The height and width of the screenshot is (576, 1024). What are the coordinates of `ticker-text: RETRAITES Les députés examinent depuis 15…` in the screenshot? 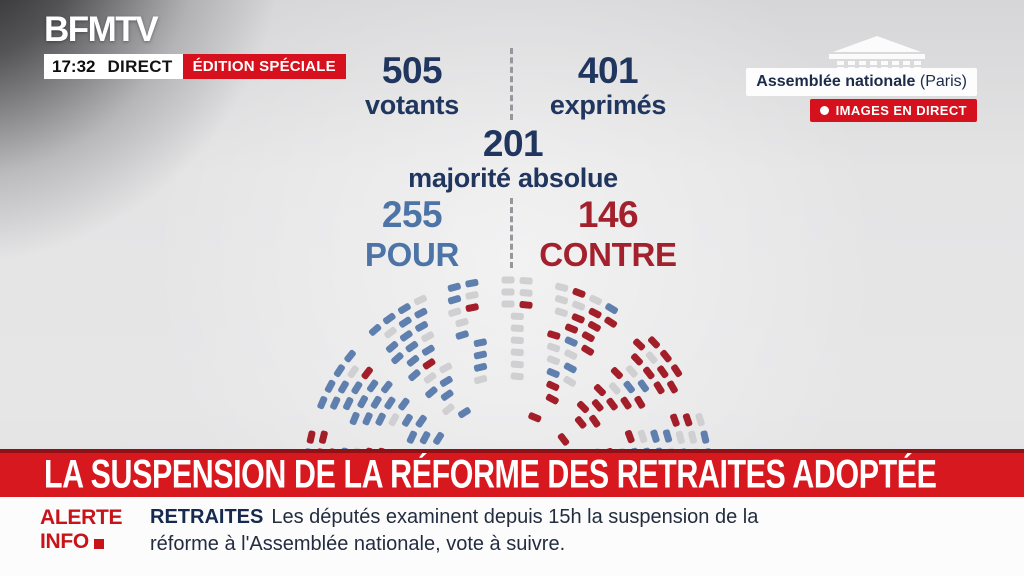 It's located at (495, 531).